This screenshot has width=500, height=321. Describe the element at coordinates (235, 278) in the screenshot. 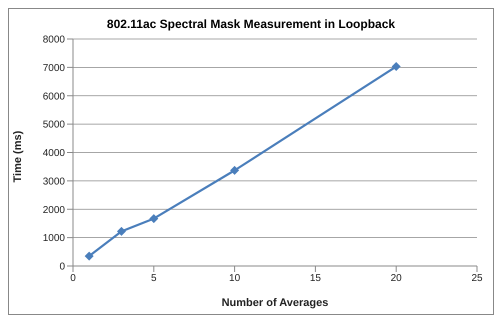

I see `x-tick-label: 10` at that location.